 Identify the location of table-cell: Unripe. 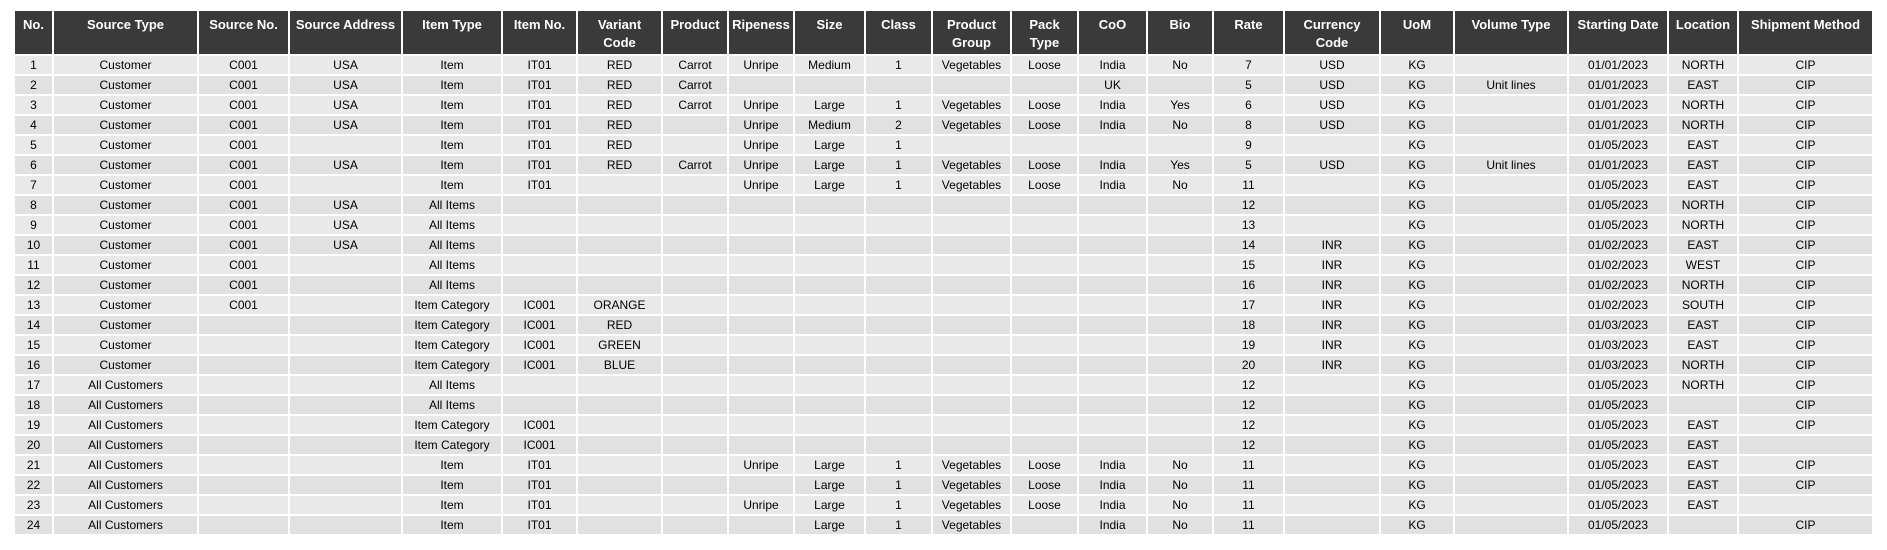
(761, 165).